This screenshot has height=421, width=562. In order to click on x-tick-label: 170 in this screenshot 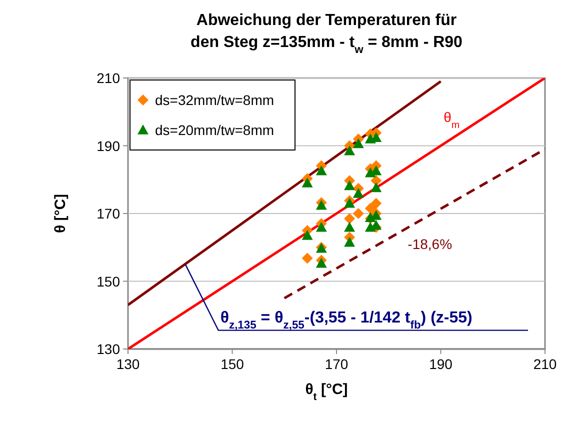, I will do `click(336, 364)`.